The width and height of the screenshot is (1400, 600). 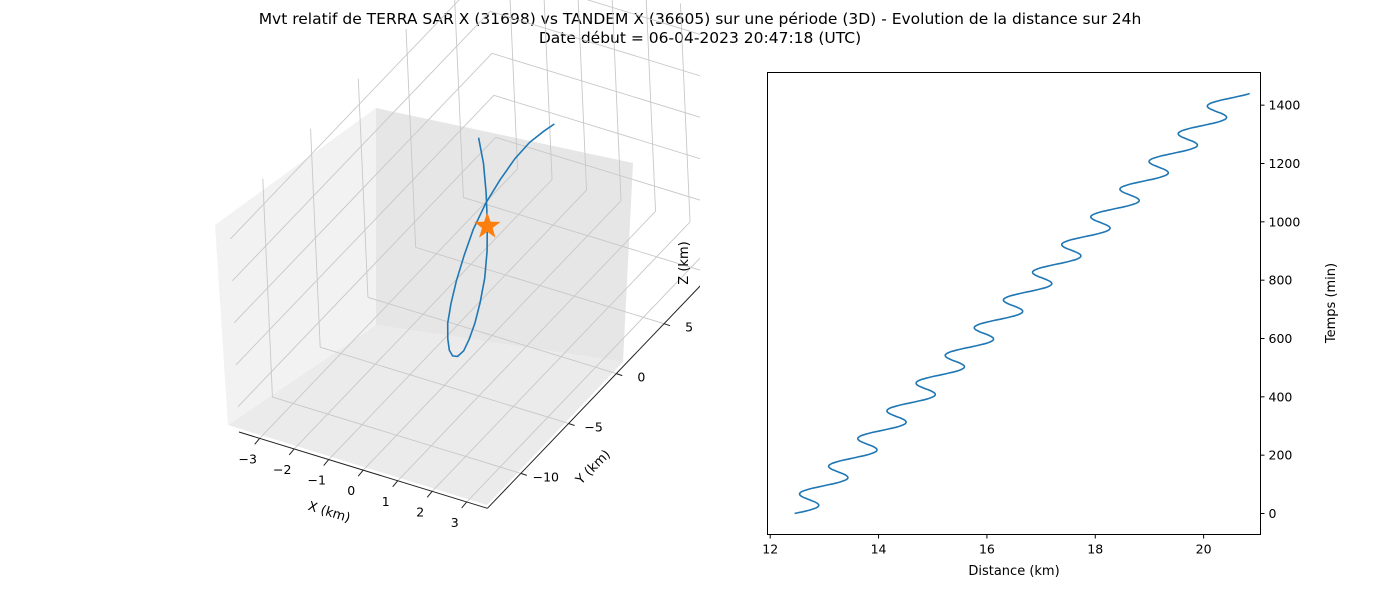 I want to click on y-tick-label: −5, so click(x=593, y=426).